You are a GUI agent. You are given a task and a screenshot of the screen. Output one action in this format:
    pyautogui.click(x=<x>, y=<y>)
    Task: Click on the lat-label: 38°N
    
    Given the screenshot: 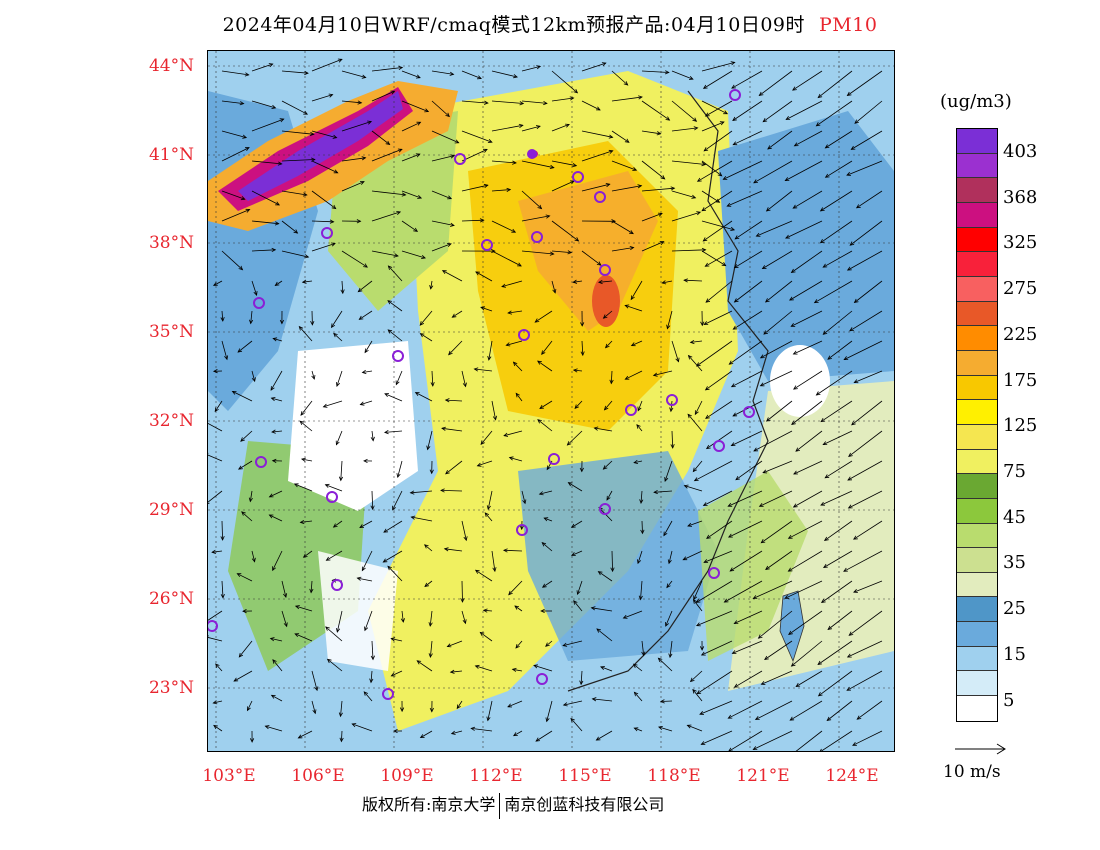 What is the action you would take?
    pyautogui.click(x=171, y=243)
    